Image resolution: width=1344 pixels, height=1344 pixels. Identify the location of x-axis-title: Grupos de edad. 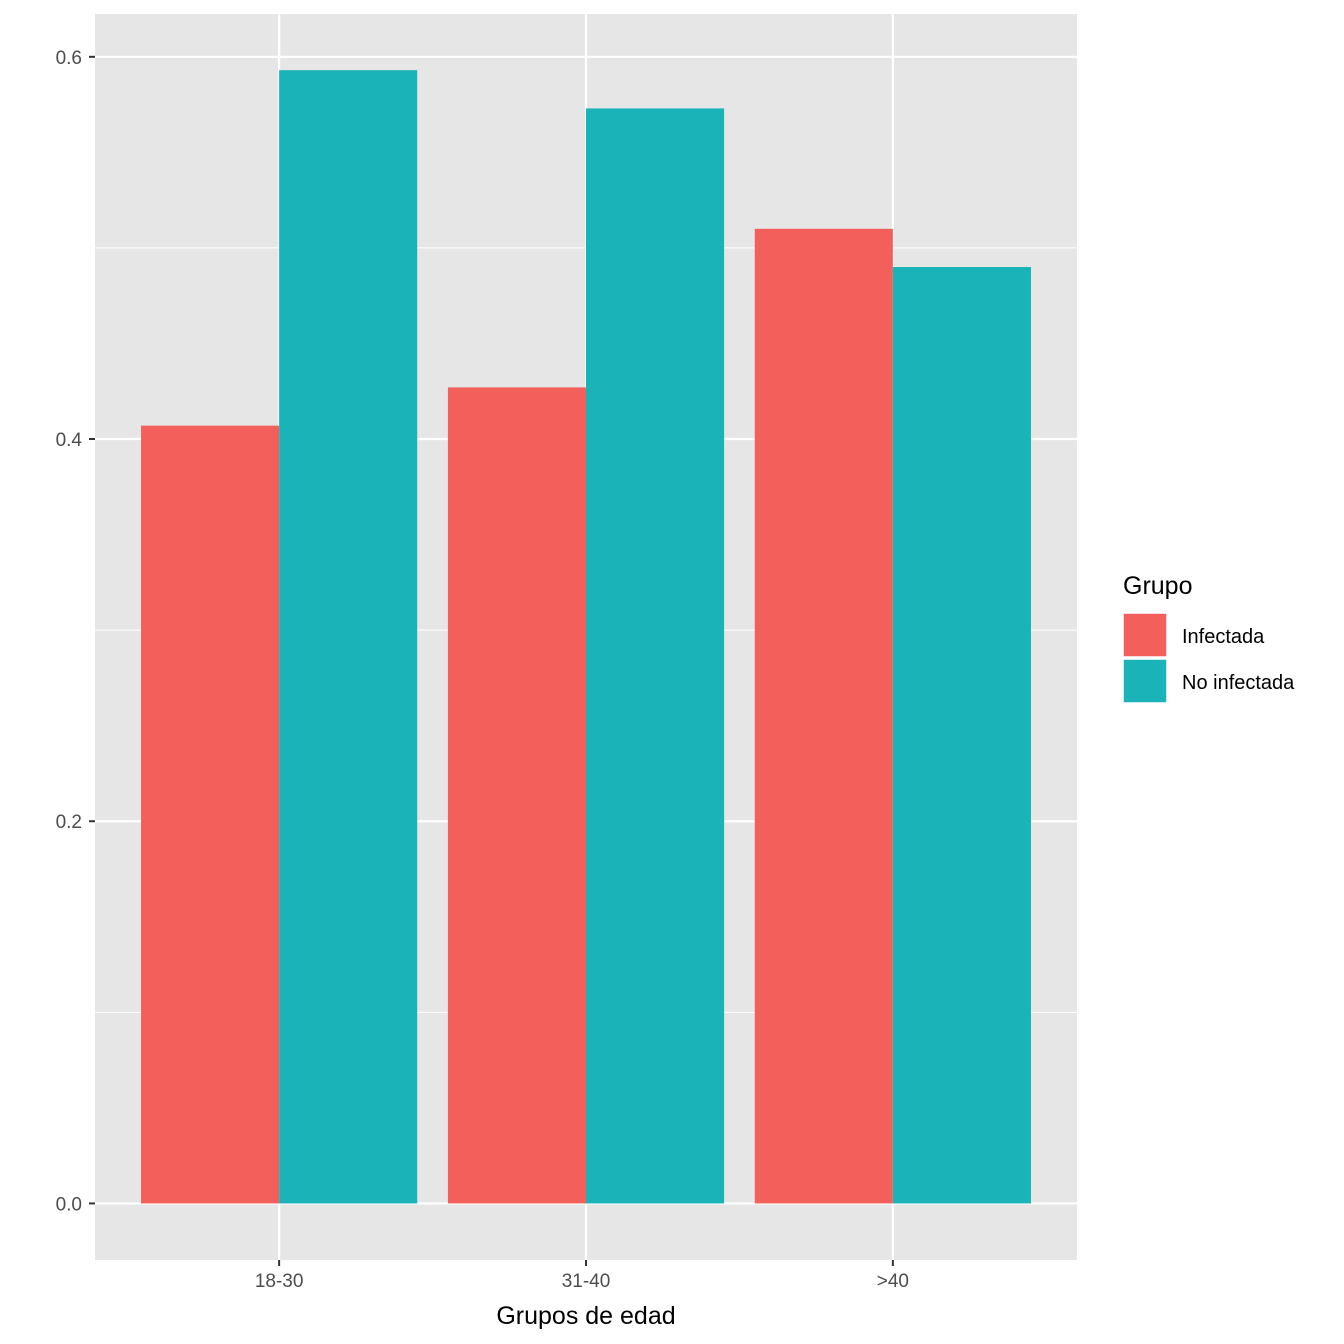
(585, 1316).